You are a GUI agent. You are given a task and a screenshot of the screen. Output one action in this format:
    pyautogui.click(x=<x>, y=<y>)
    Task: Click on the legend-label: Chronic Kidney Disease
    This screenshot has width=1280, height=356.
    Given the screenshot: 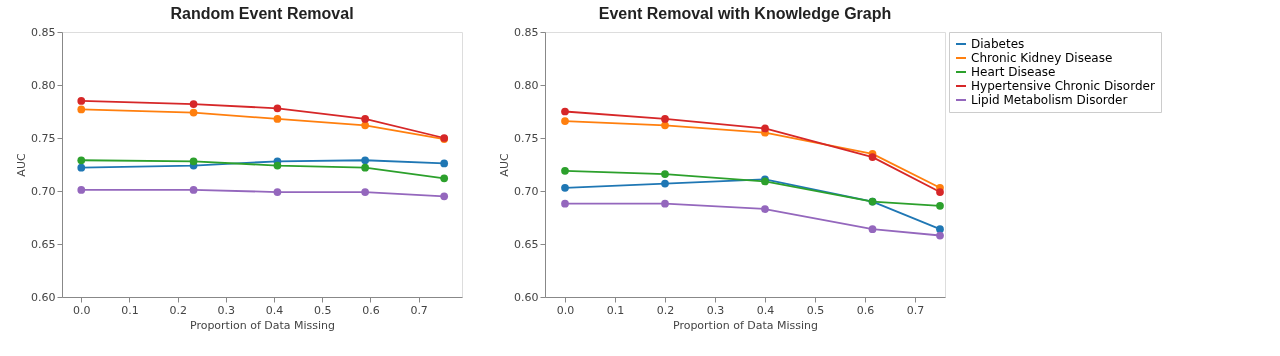 What is the action you would take?
    pyautogui.click(x=1042, y=58)
    